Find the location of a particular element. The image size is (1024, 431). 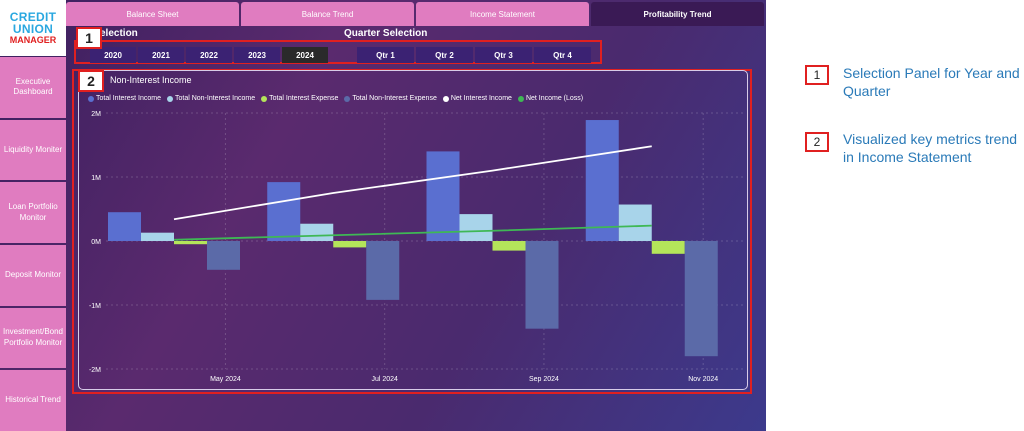

tab-balance-trend: Balance Trend is located at coordinates (327, 14).